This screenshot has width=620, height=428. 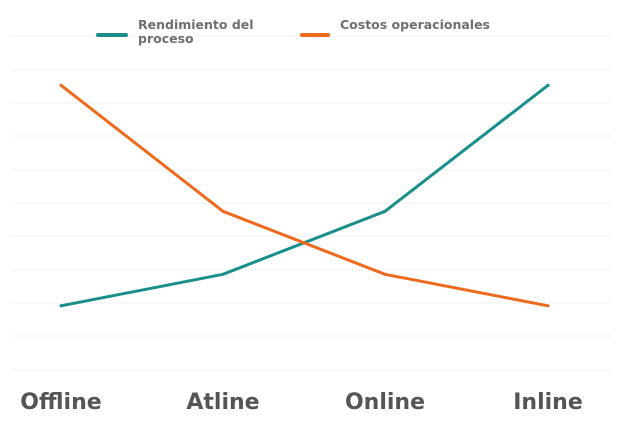 What do you see at coordinates (301, 402) in the screenshot?
I see `x-axis: Offline Atline Online Inline` at bounding box center [301, 402].